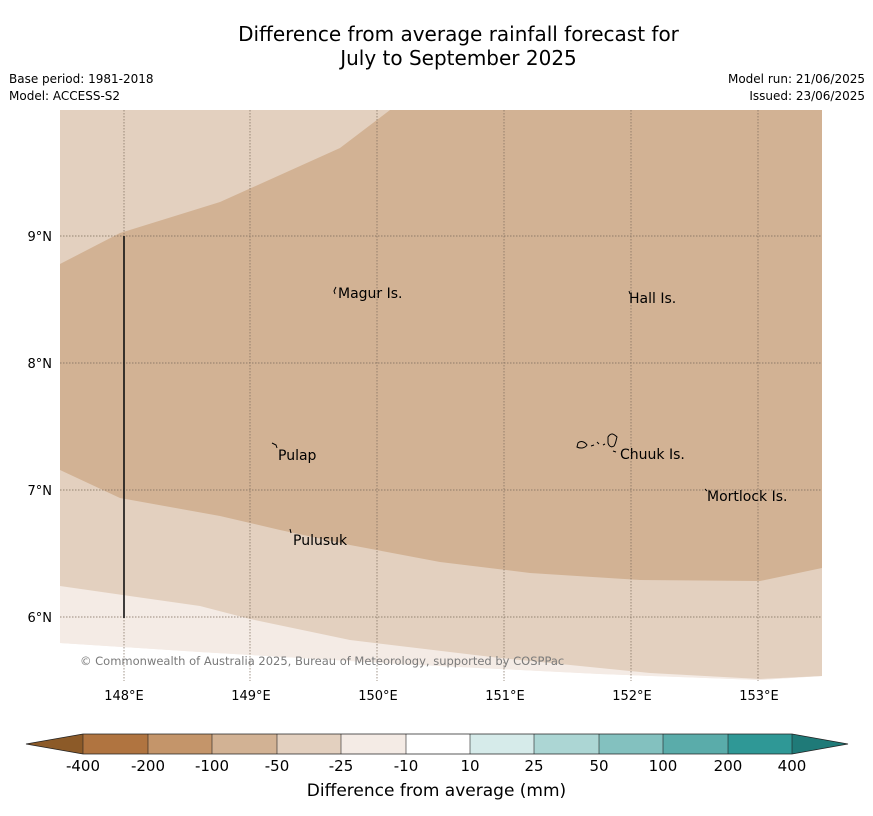 Image resolution: width=873 pixels, height=816 pixels. I want to click on colorbar-tick: -100, so click(212, 766).